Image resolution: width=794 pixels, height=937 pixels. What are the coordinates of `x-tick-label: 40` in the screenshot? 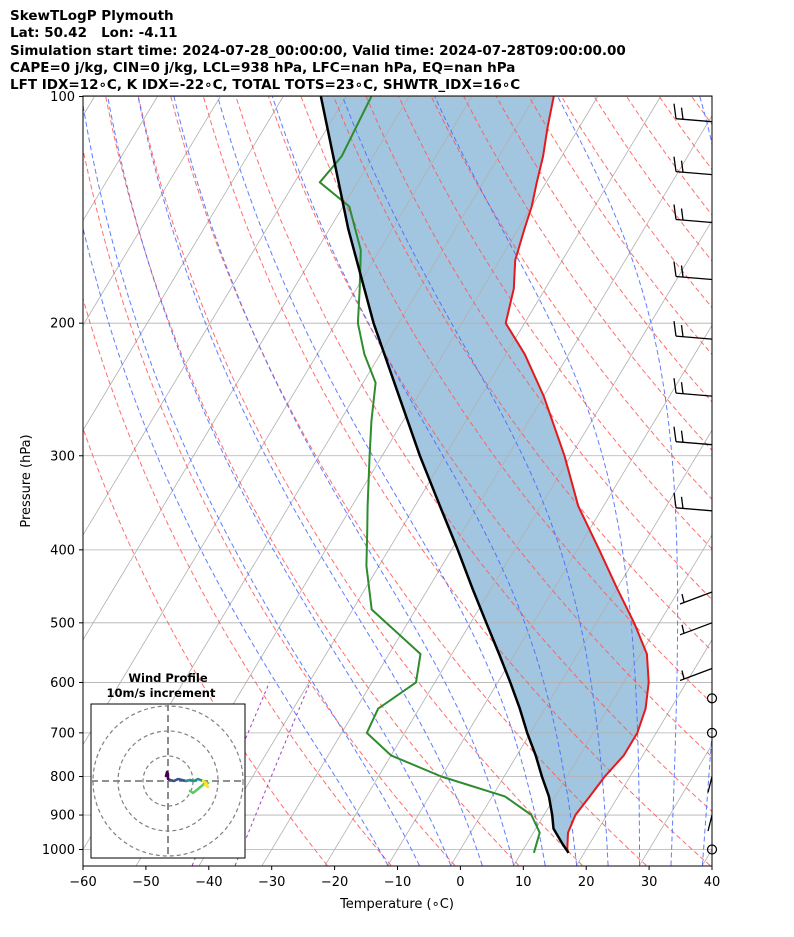 It's located at (712, 882).